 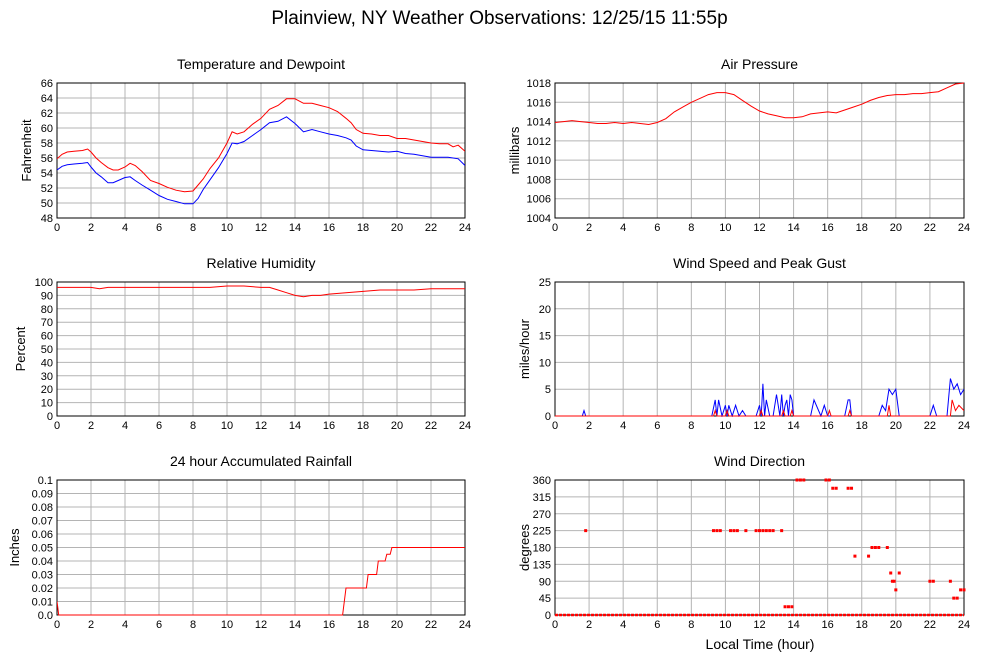 What do you see at coordinates (261, 160) in the screenshot?
I see `temperature-series-line` at bounding box center [261, 160].